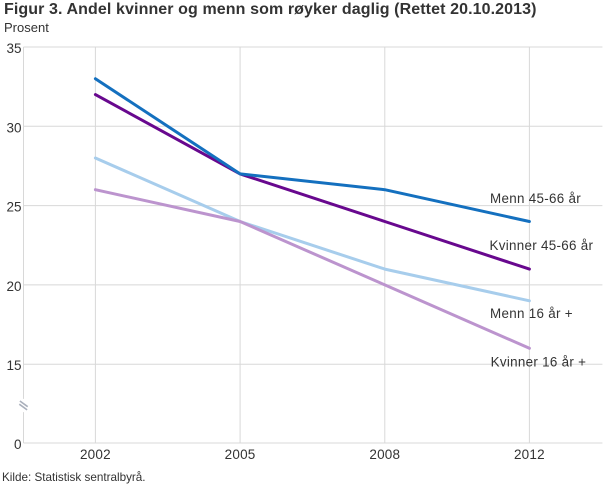  Describe the element at coordinates (529, 454) in the screenshot. I see `svg-text: 2012` at that location.